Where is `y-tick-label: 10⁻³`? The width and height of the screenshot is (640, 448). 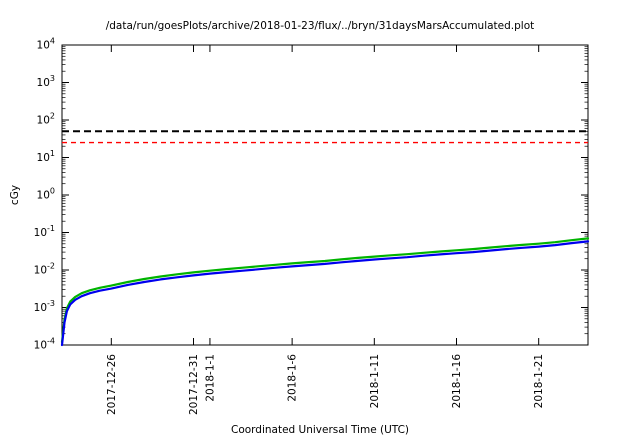
y-tick-label: 10⁻³ is located at coordinates (44, 306).